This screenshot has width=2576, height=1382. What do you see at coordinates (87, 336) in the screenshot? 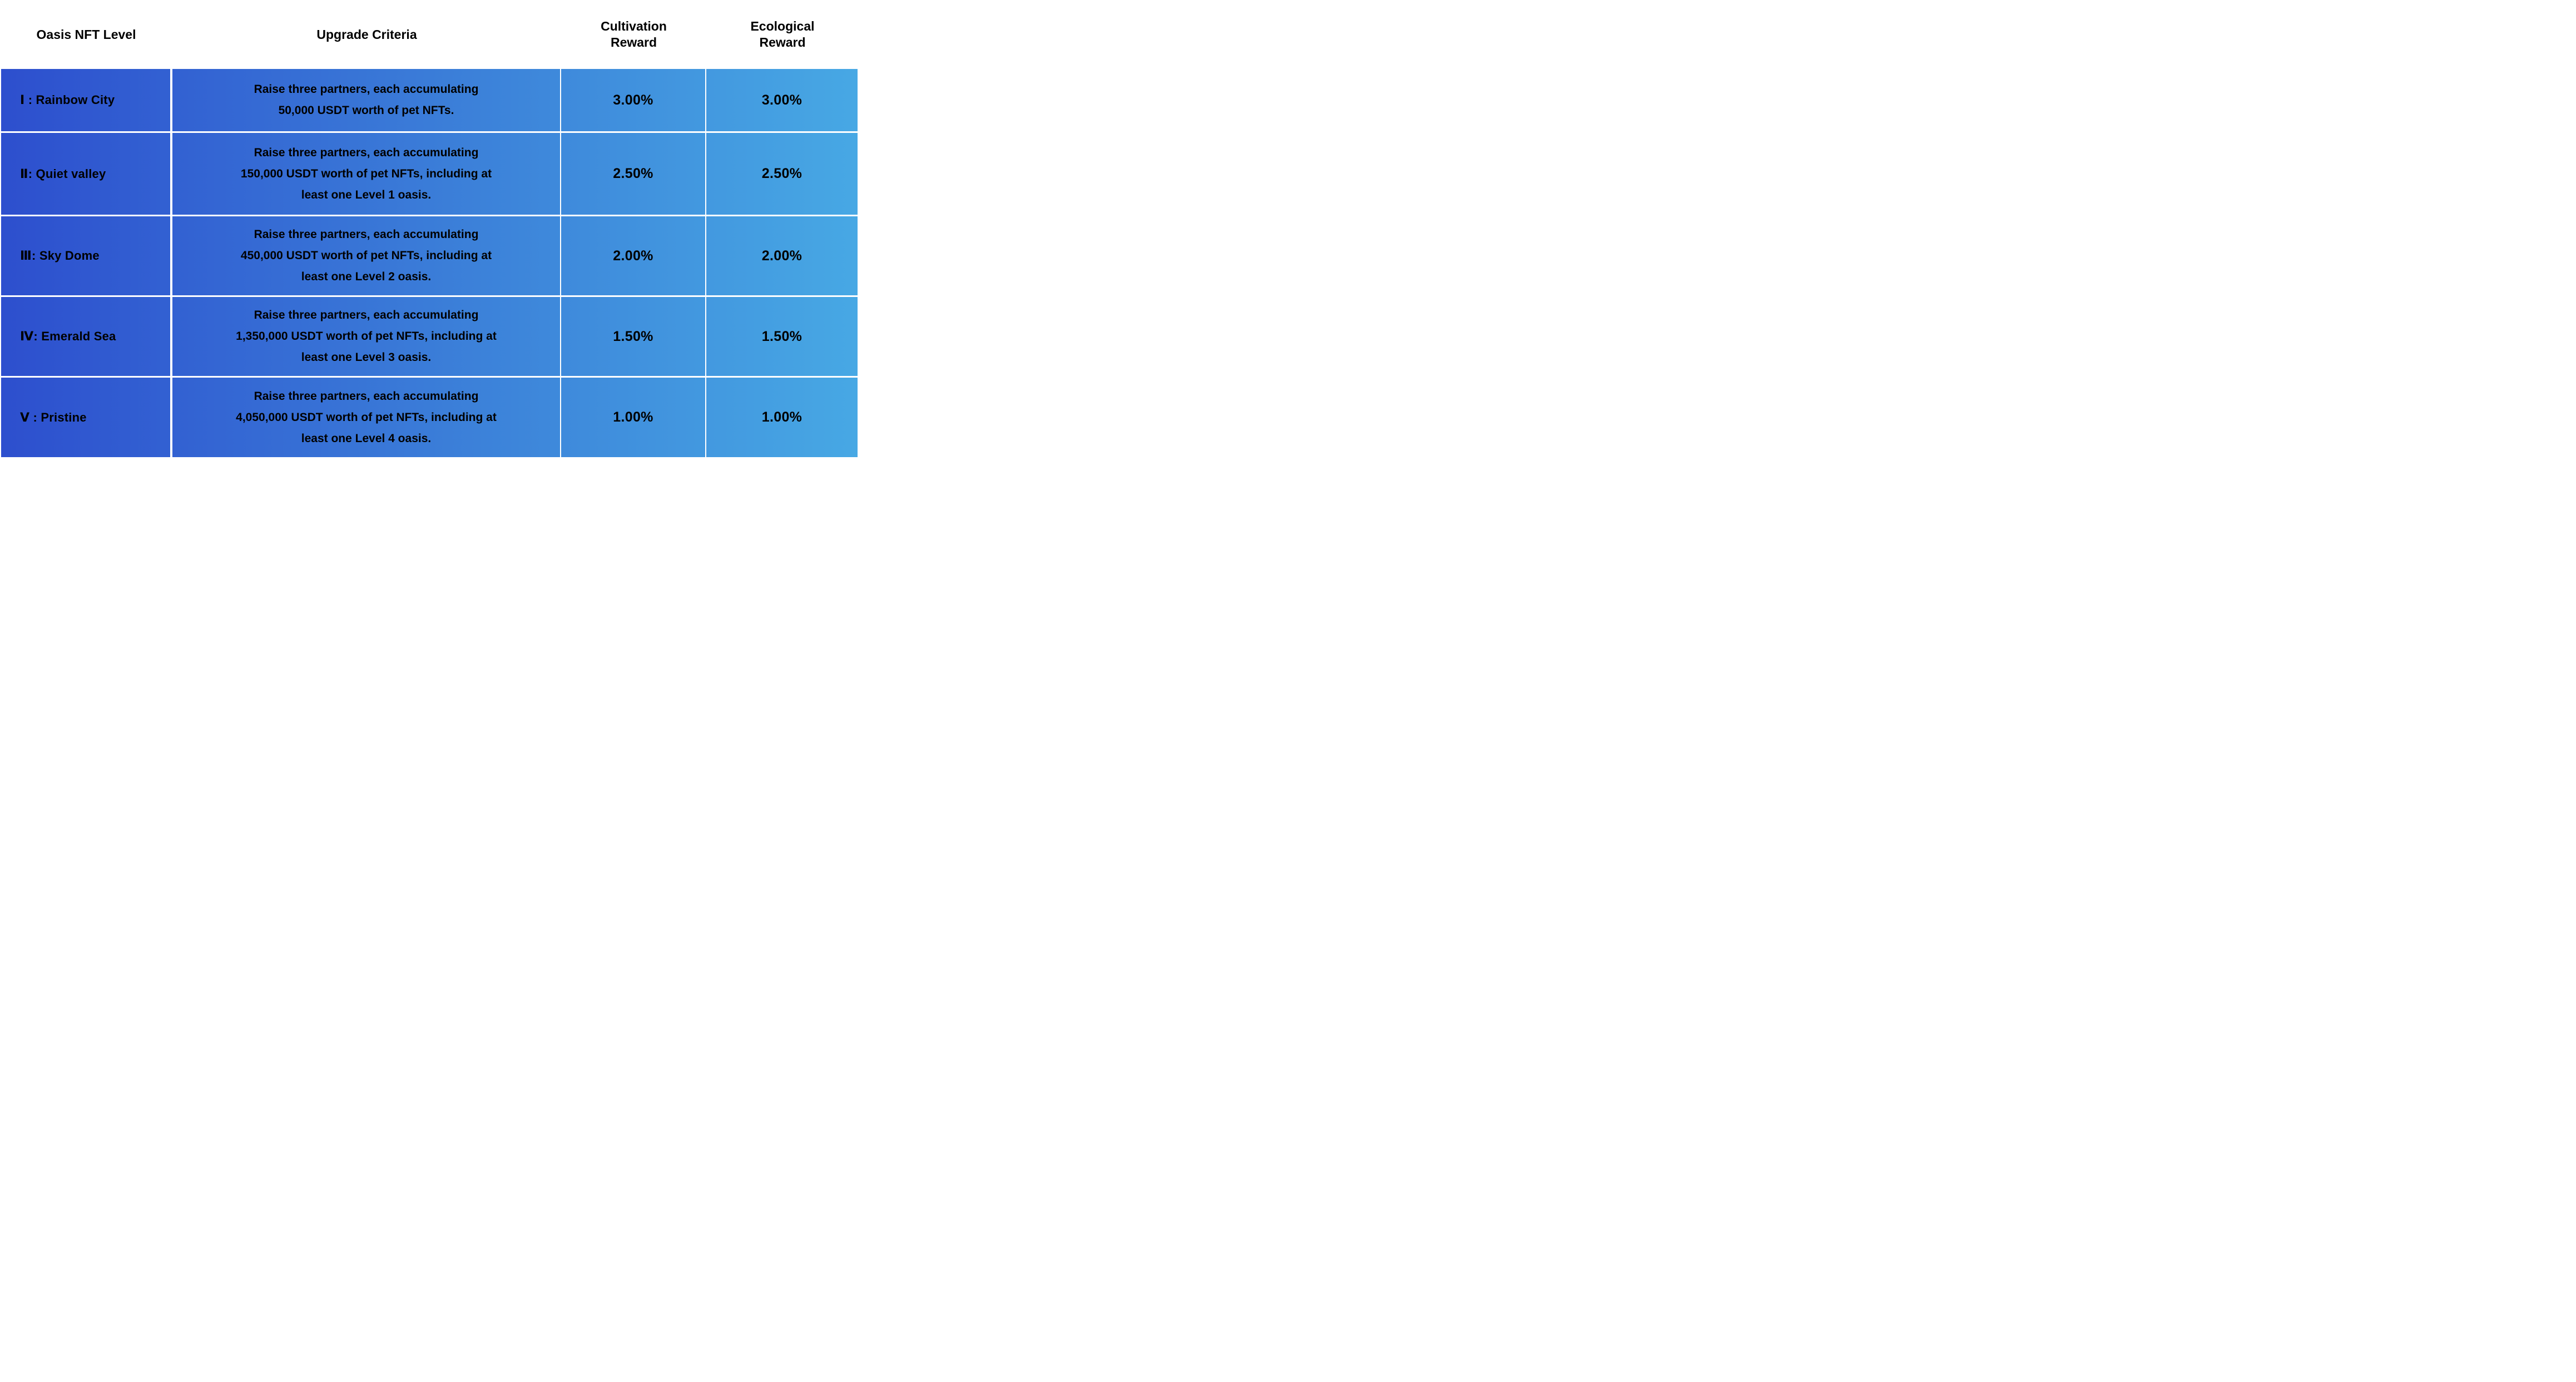
I see `level-name: Ⅳ: Emerald Sea` at bounding box center [87, 336].